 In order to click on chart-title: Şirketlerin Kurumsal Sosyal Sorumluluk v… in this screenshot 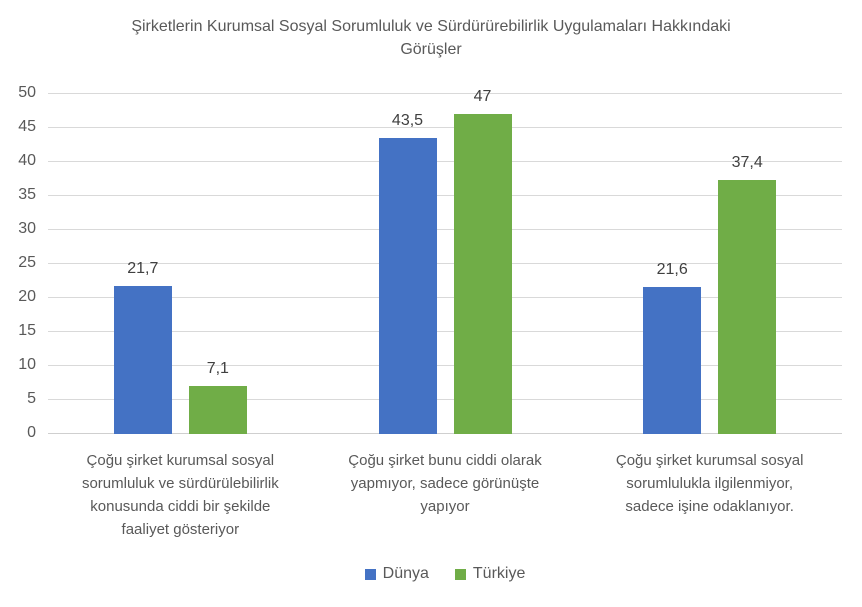, I will do `click(431, 38)`.